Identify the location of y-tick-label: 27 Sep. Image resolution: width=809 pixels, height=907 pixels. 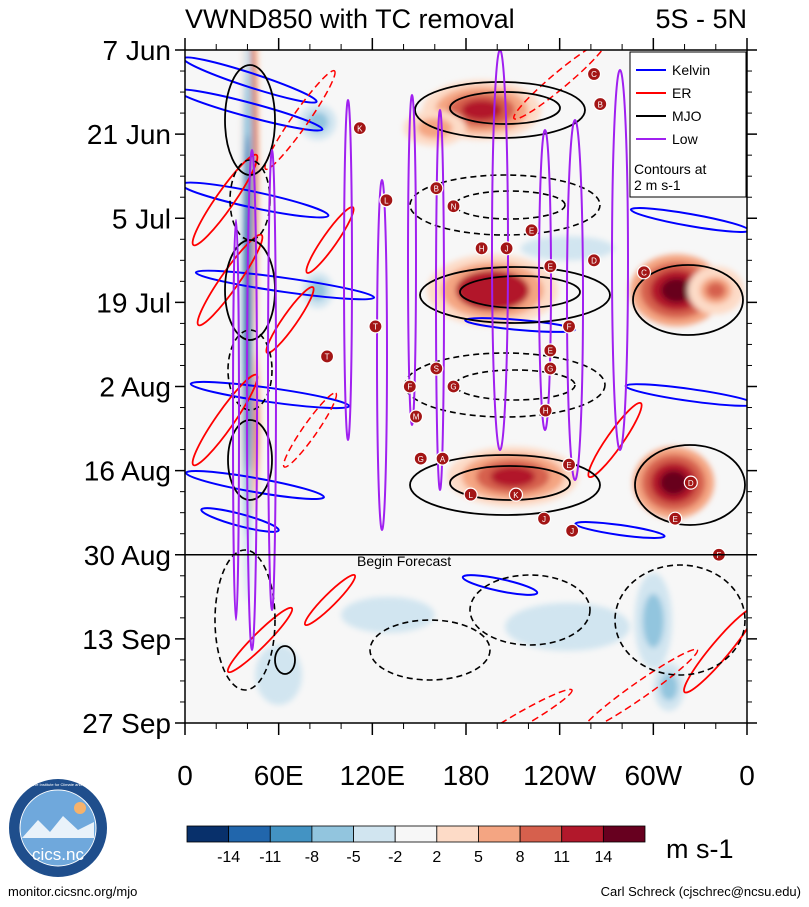
(126, 723).